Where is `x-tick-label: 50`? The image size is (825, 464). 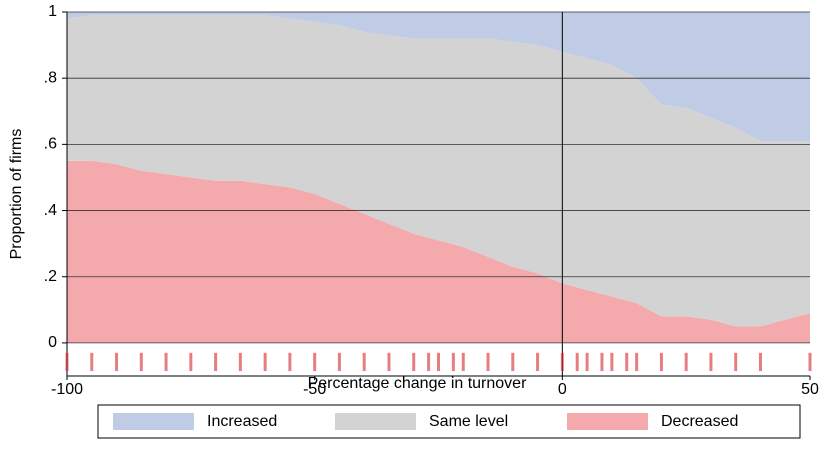 x-tick-label: 50 is located at coordinates (810, 389).